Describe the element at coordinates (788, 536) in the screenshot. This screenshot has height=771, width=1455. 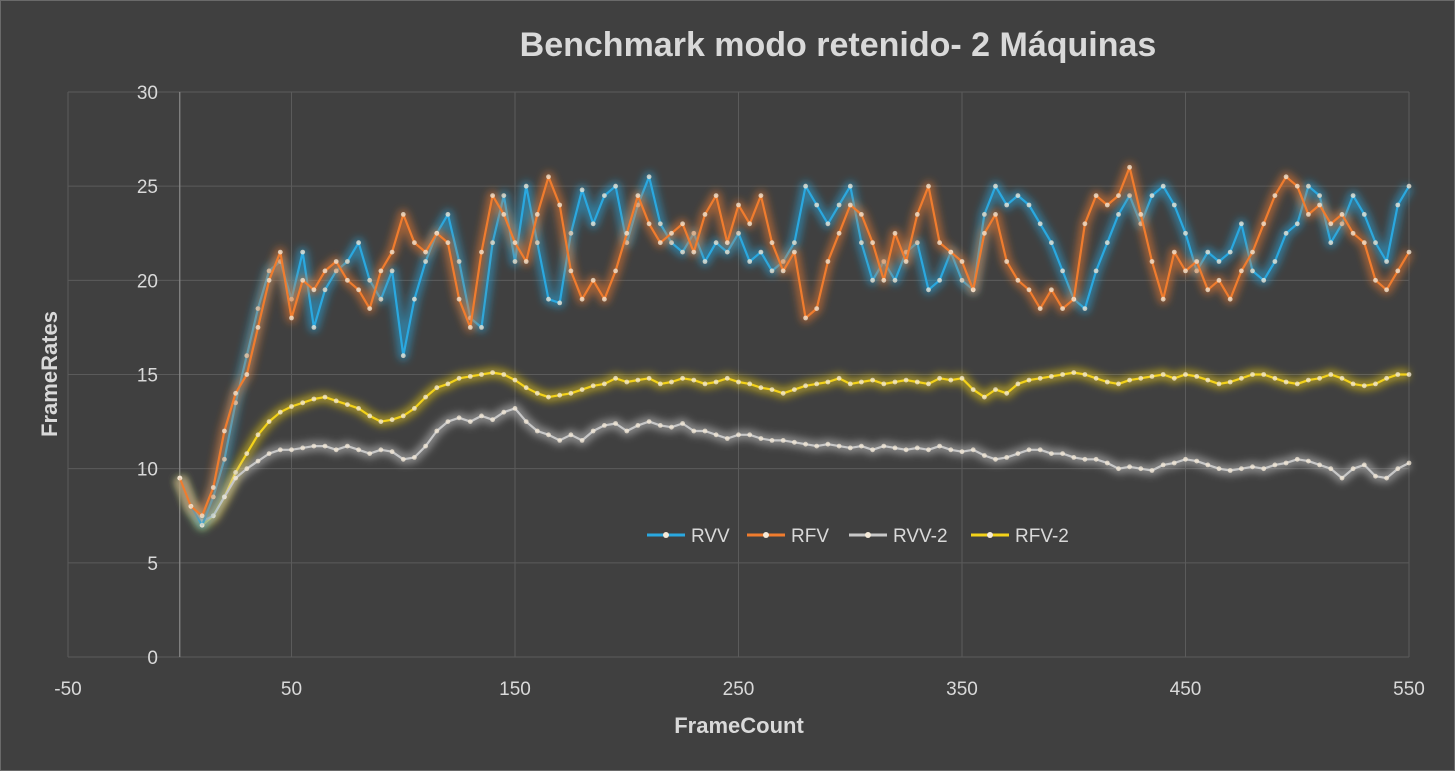
I see `legend-item-rfv: RFV` at that location.